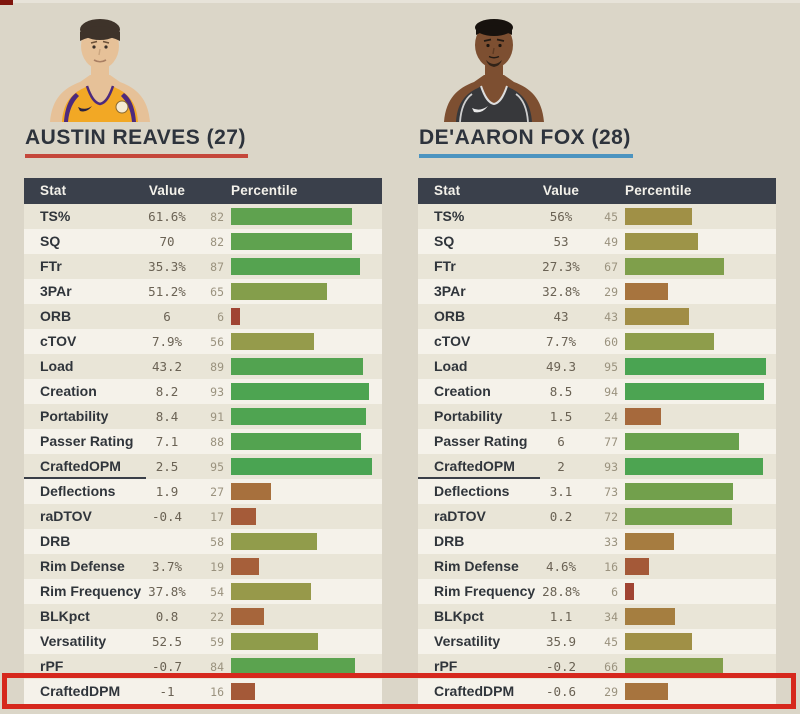 The width and height of the screenshot is (800, 714). Describe the element at coordinates (611, 667) in the screenshot. I see `stat-percentile: 66` at that location.